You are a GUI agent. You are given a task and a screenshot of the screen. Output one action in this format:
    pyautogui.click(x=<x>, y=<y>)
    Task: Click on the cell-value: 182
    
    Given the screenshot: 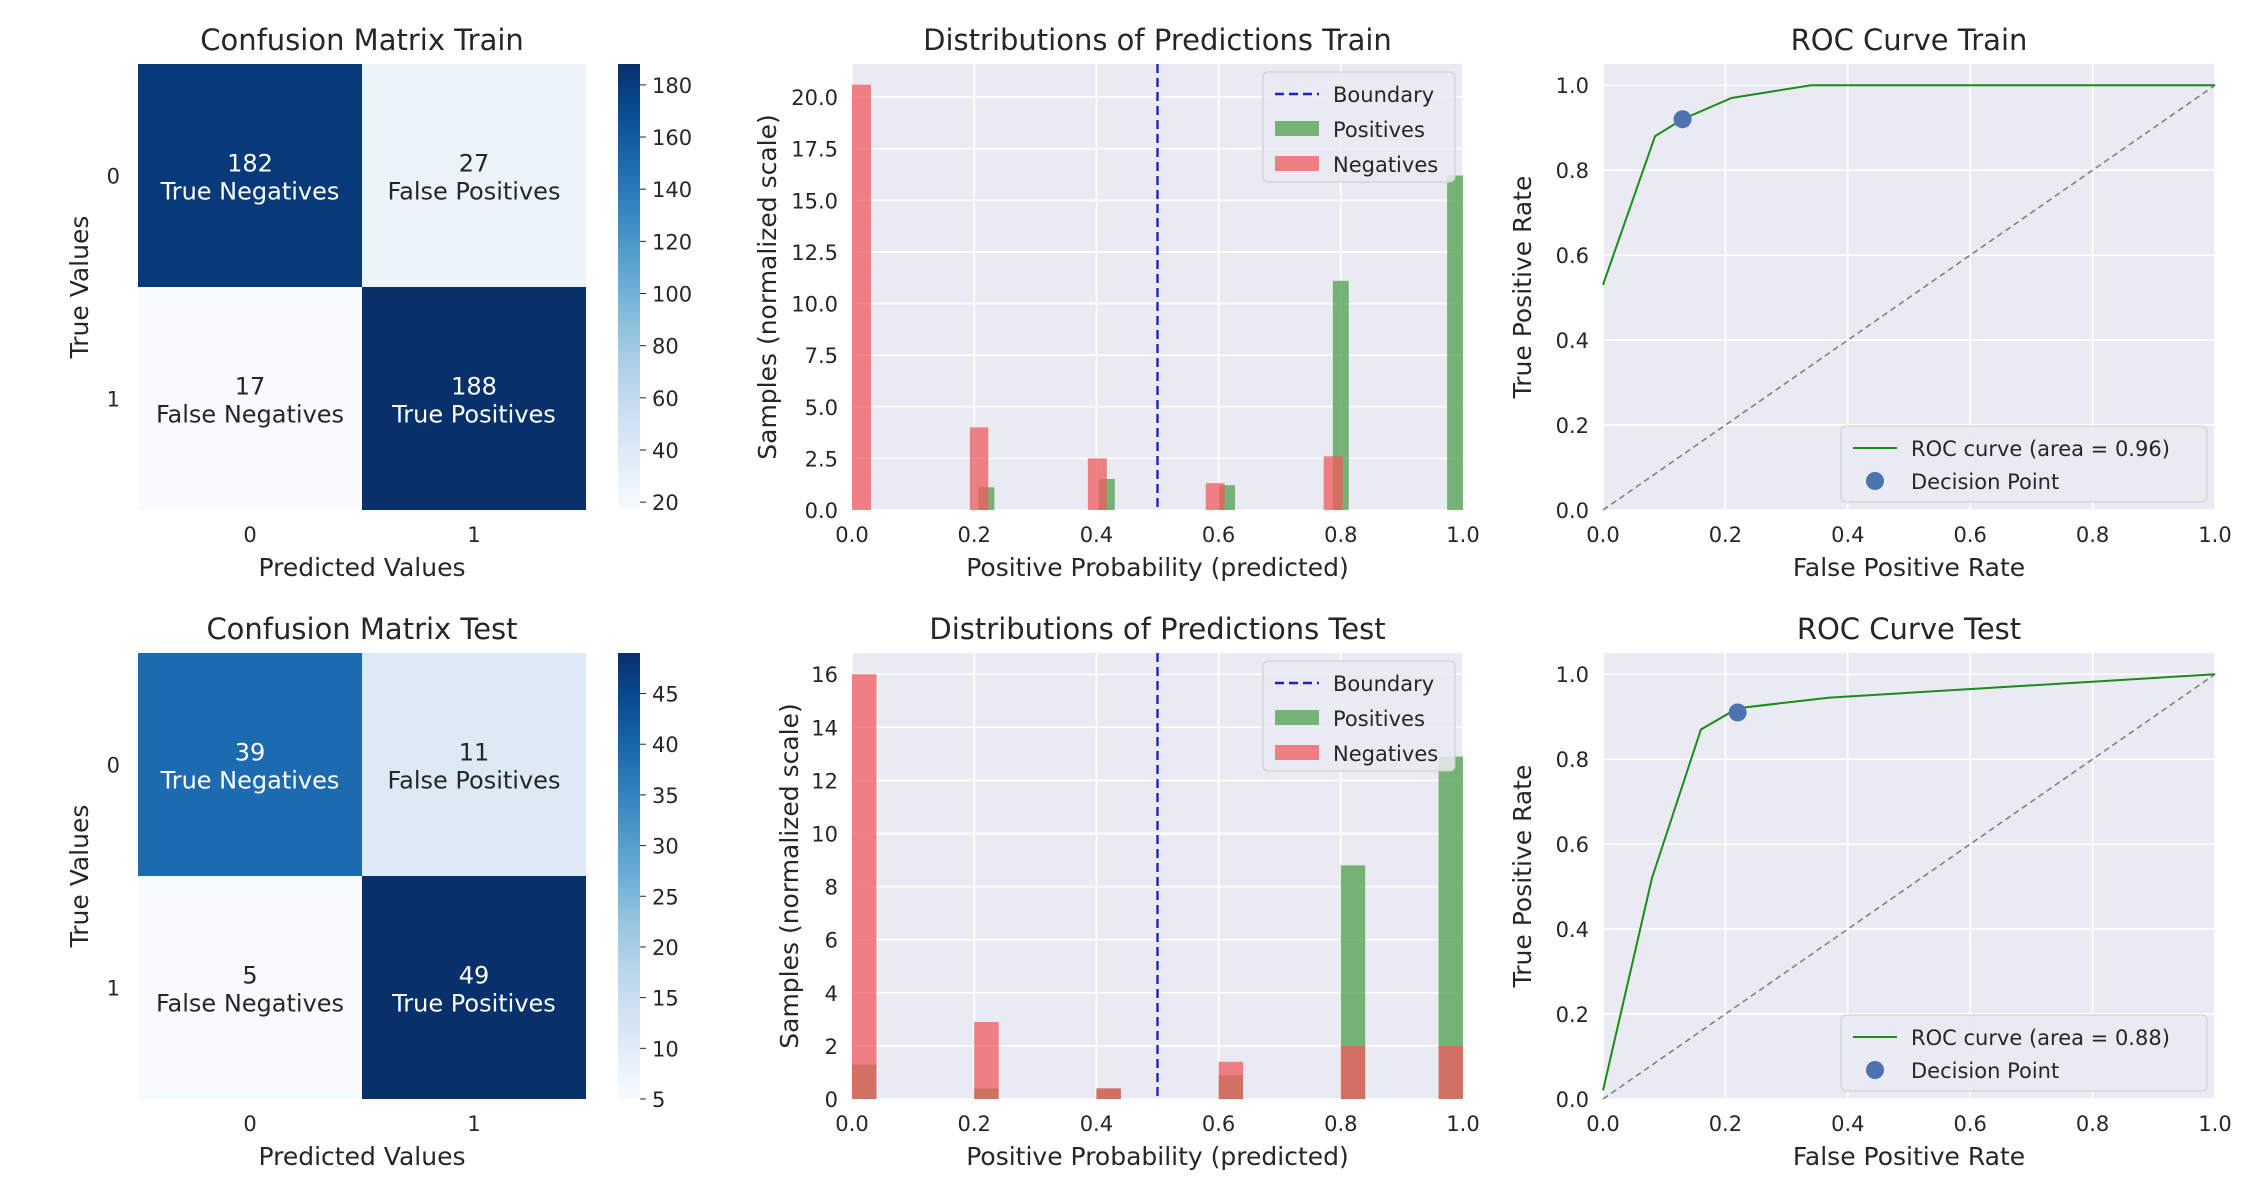 What is the action you would take?
    pyautogui.click(x=250, y=164)
    